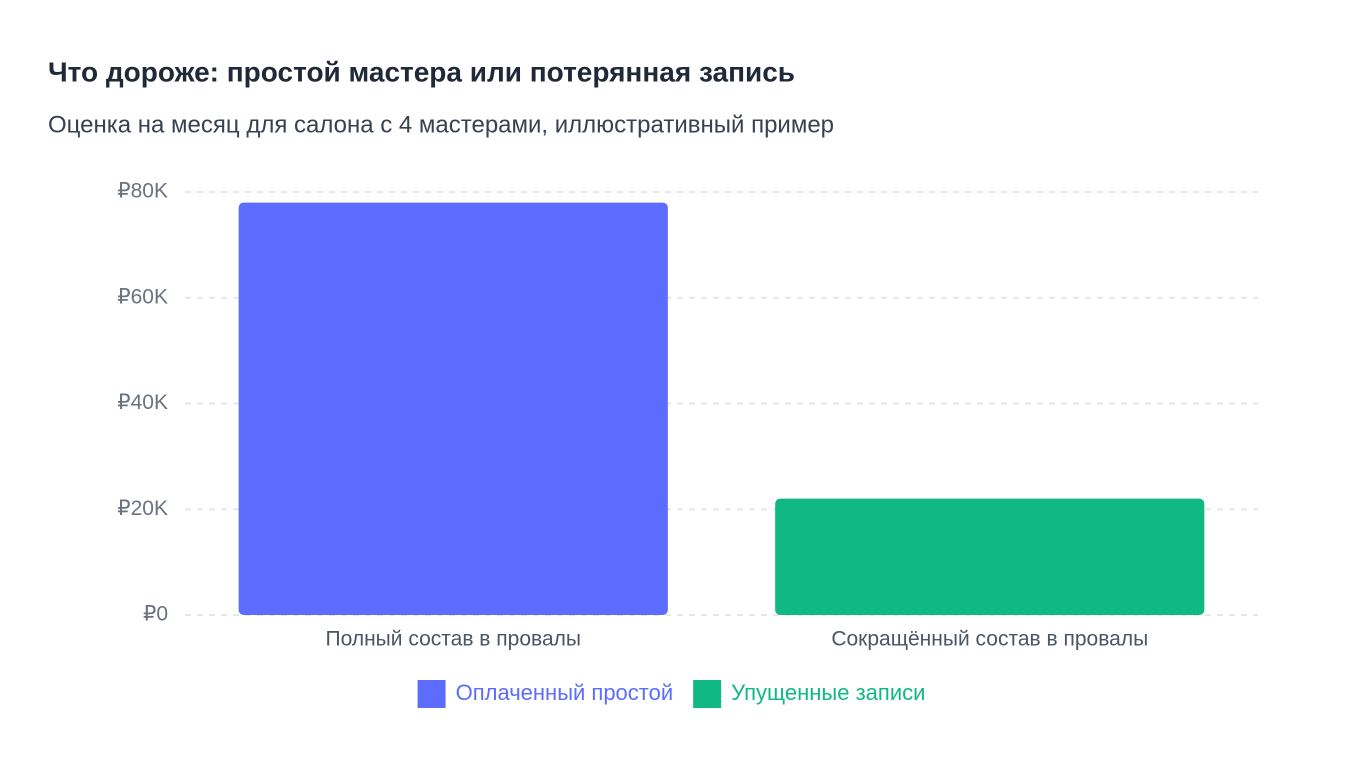  Describe the element at coordinates (142, 191) in the screenshot. I see `y-tick-label: ₽80K` at that location.